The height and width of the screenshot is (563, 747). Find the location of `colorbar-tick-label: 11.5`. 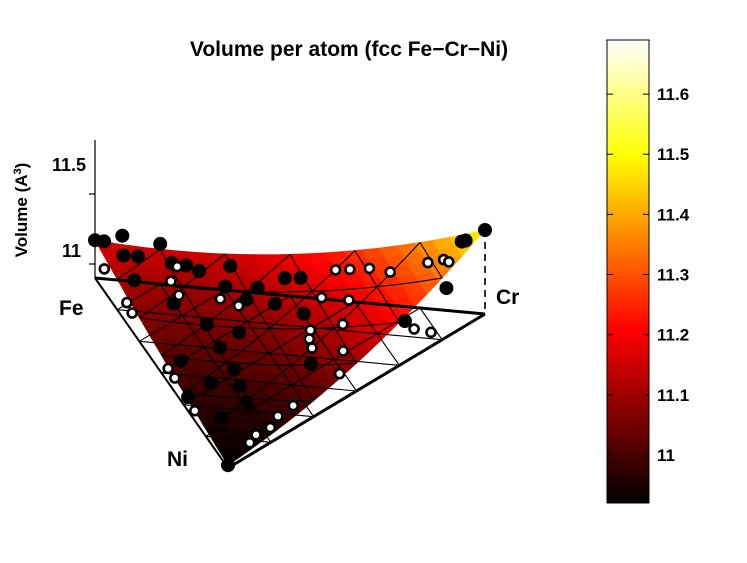

colorbar-tick-label: 11.5 is located at coordinates (673, 154).